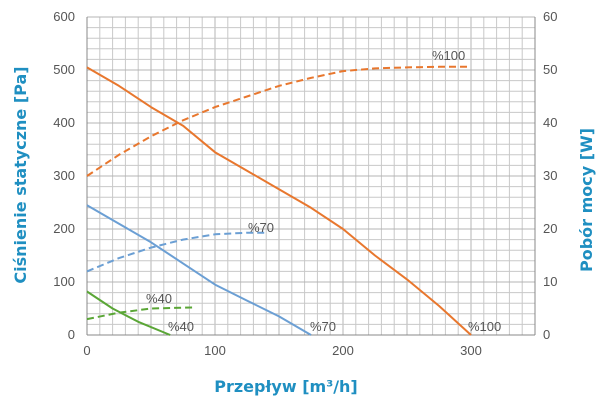 This screenshot has width=598, height=405. I want to click on y-right-tick-label: 0, so click(546, 334).